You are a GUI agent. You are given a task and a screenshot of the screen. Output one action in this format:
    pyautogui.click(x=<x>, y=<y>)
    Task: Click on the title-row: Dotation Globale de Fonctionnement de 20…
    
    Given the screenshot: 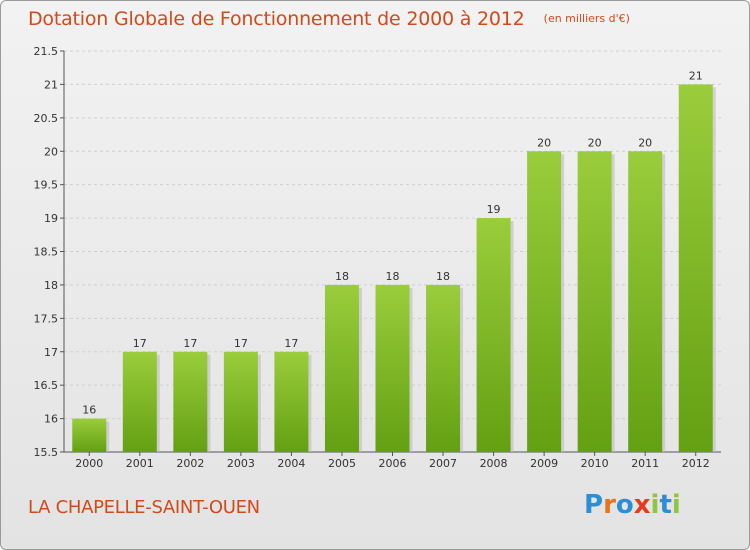 What is the action you would take?
    pyautogui.click(x=329, y=19)
    